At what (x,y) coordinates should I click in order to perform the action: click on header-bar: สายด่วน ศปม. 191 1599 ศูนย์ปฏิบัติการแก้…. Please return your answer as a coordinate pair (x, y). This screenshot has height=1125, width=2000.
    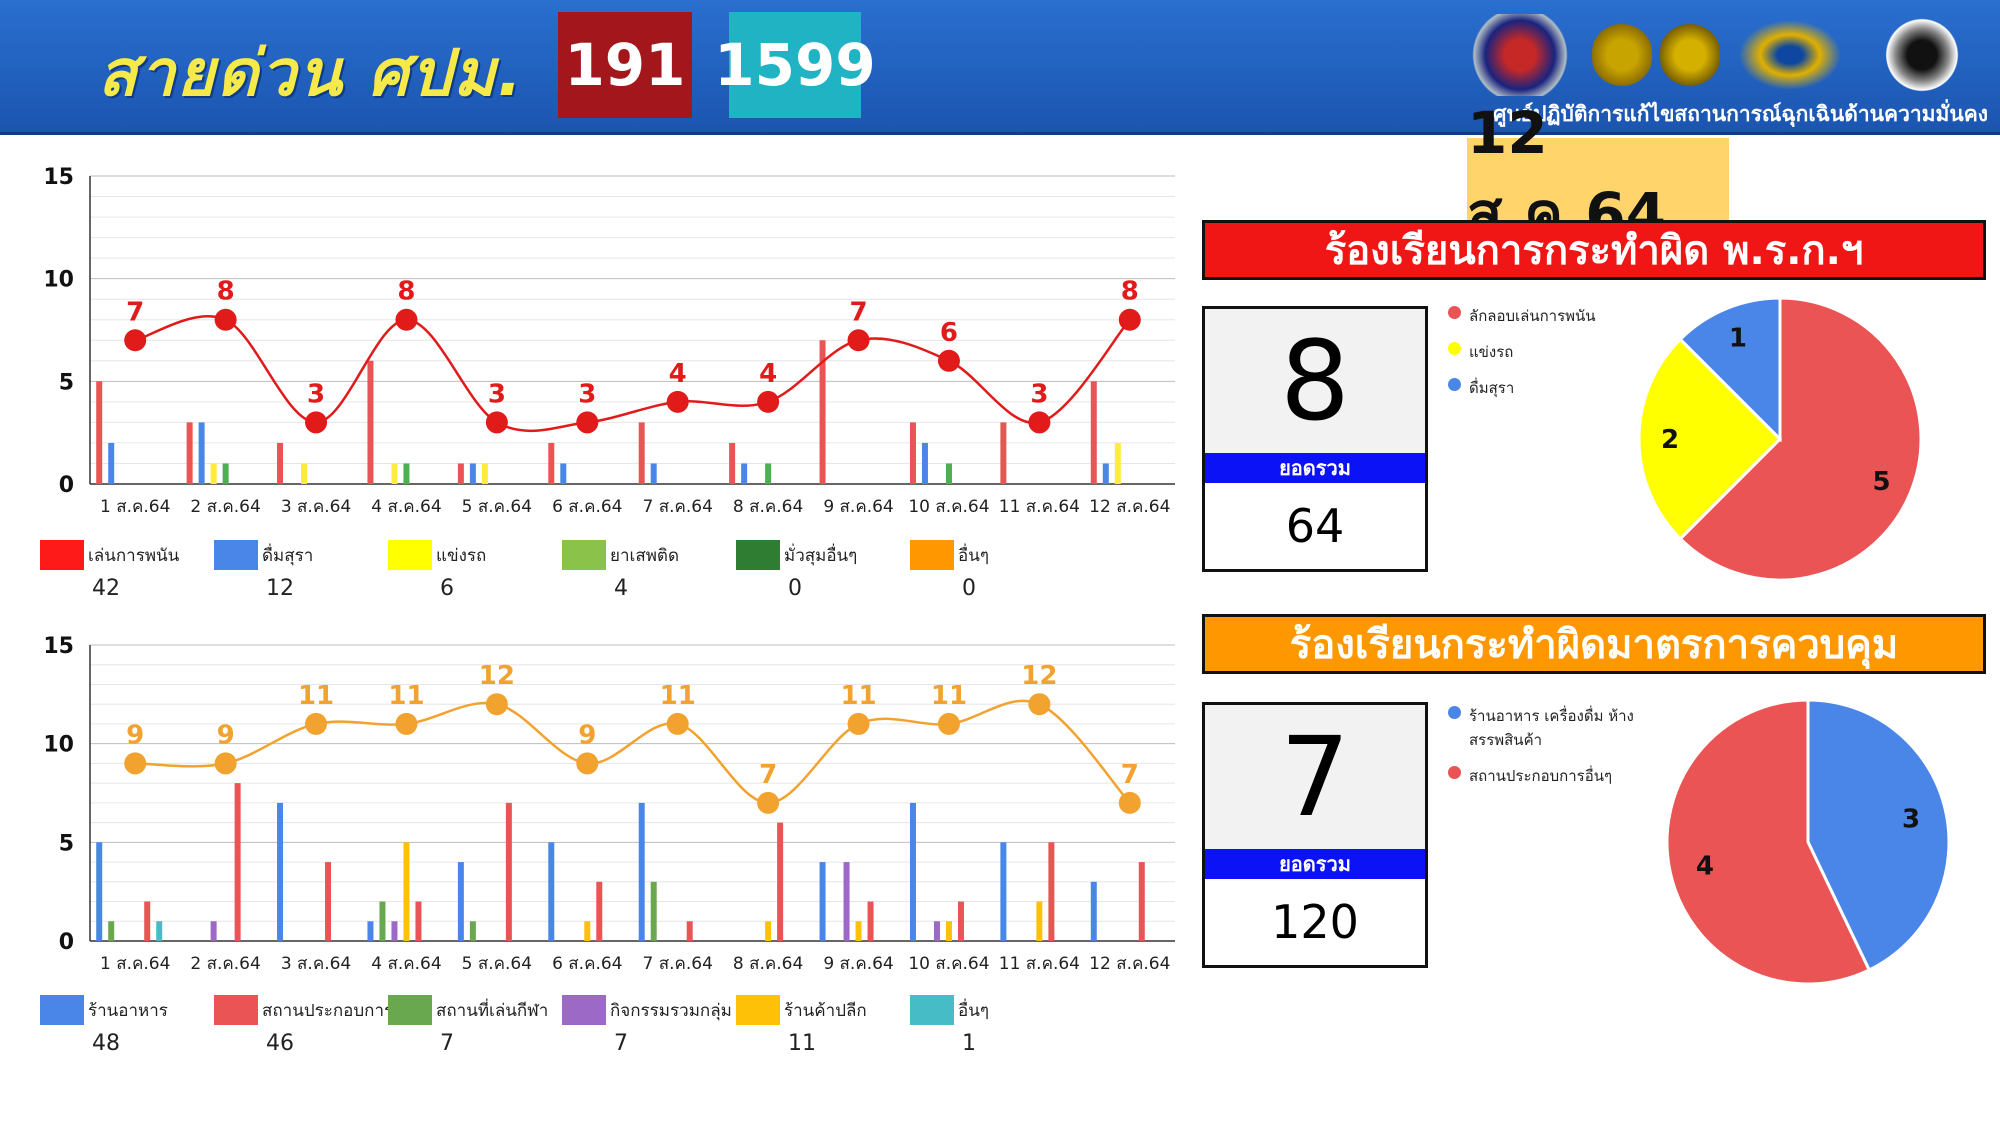
    Looking at the image, I should click on (1000, 67).